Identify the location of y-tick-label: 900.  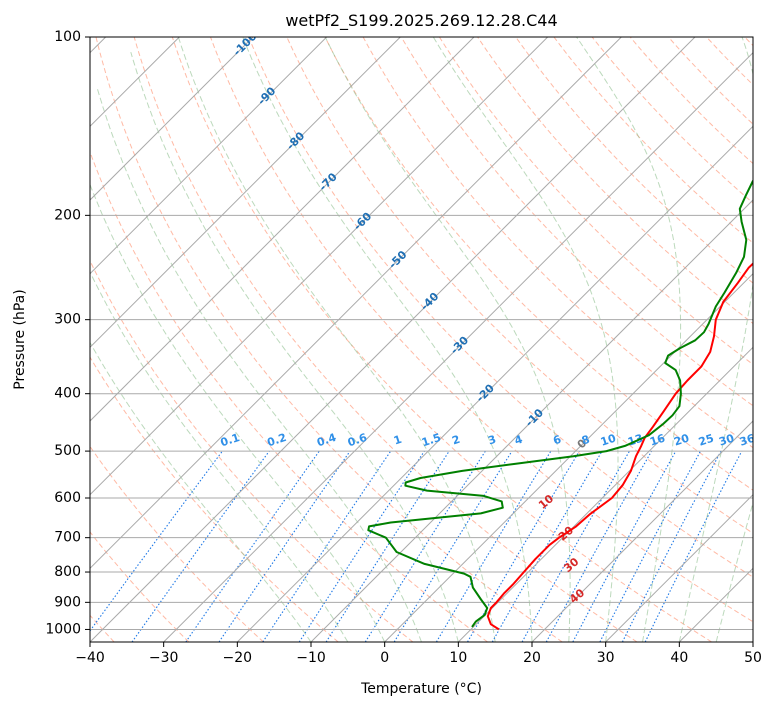
(67, 602).